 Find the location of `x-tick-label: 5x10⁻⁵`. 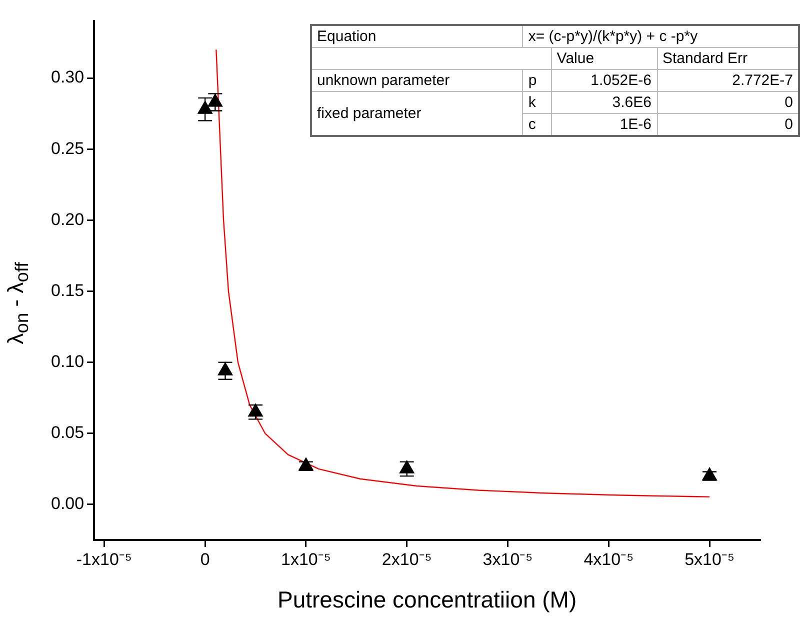

x-tick-label: 5x10⁻⁵ is located at coordinates (709, 559).